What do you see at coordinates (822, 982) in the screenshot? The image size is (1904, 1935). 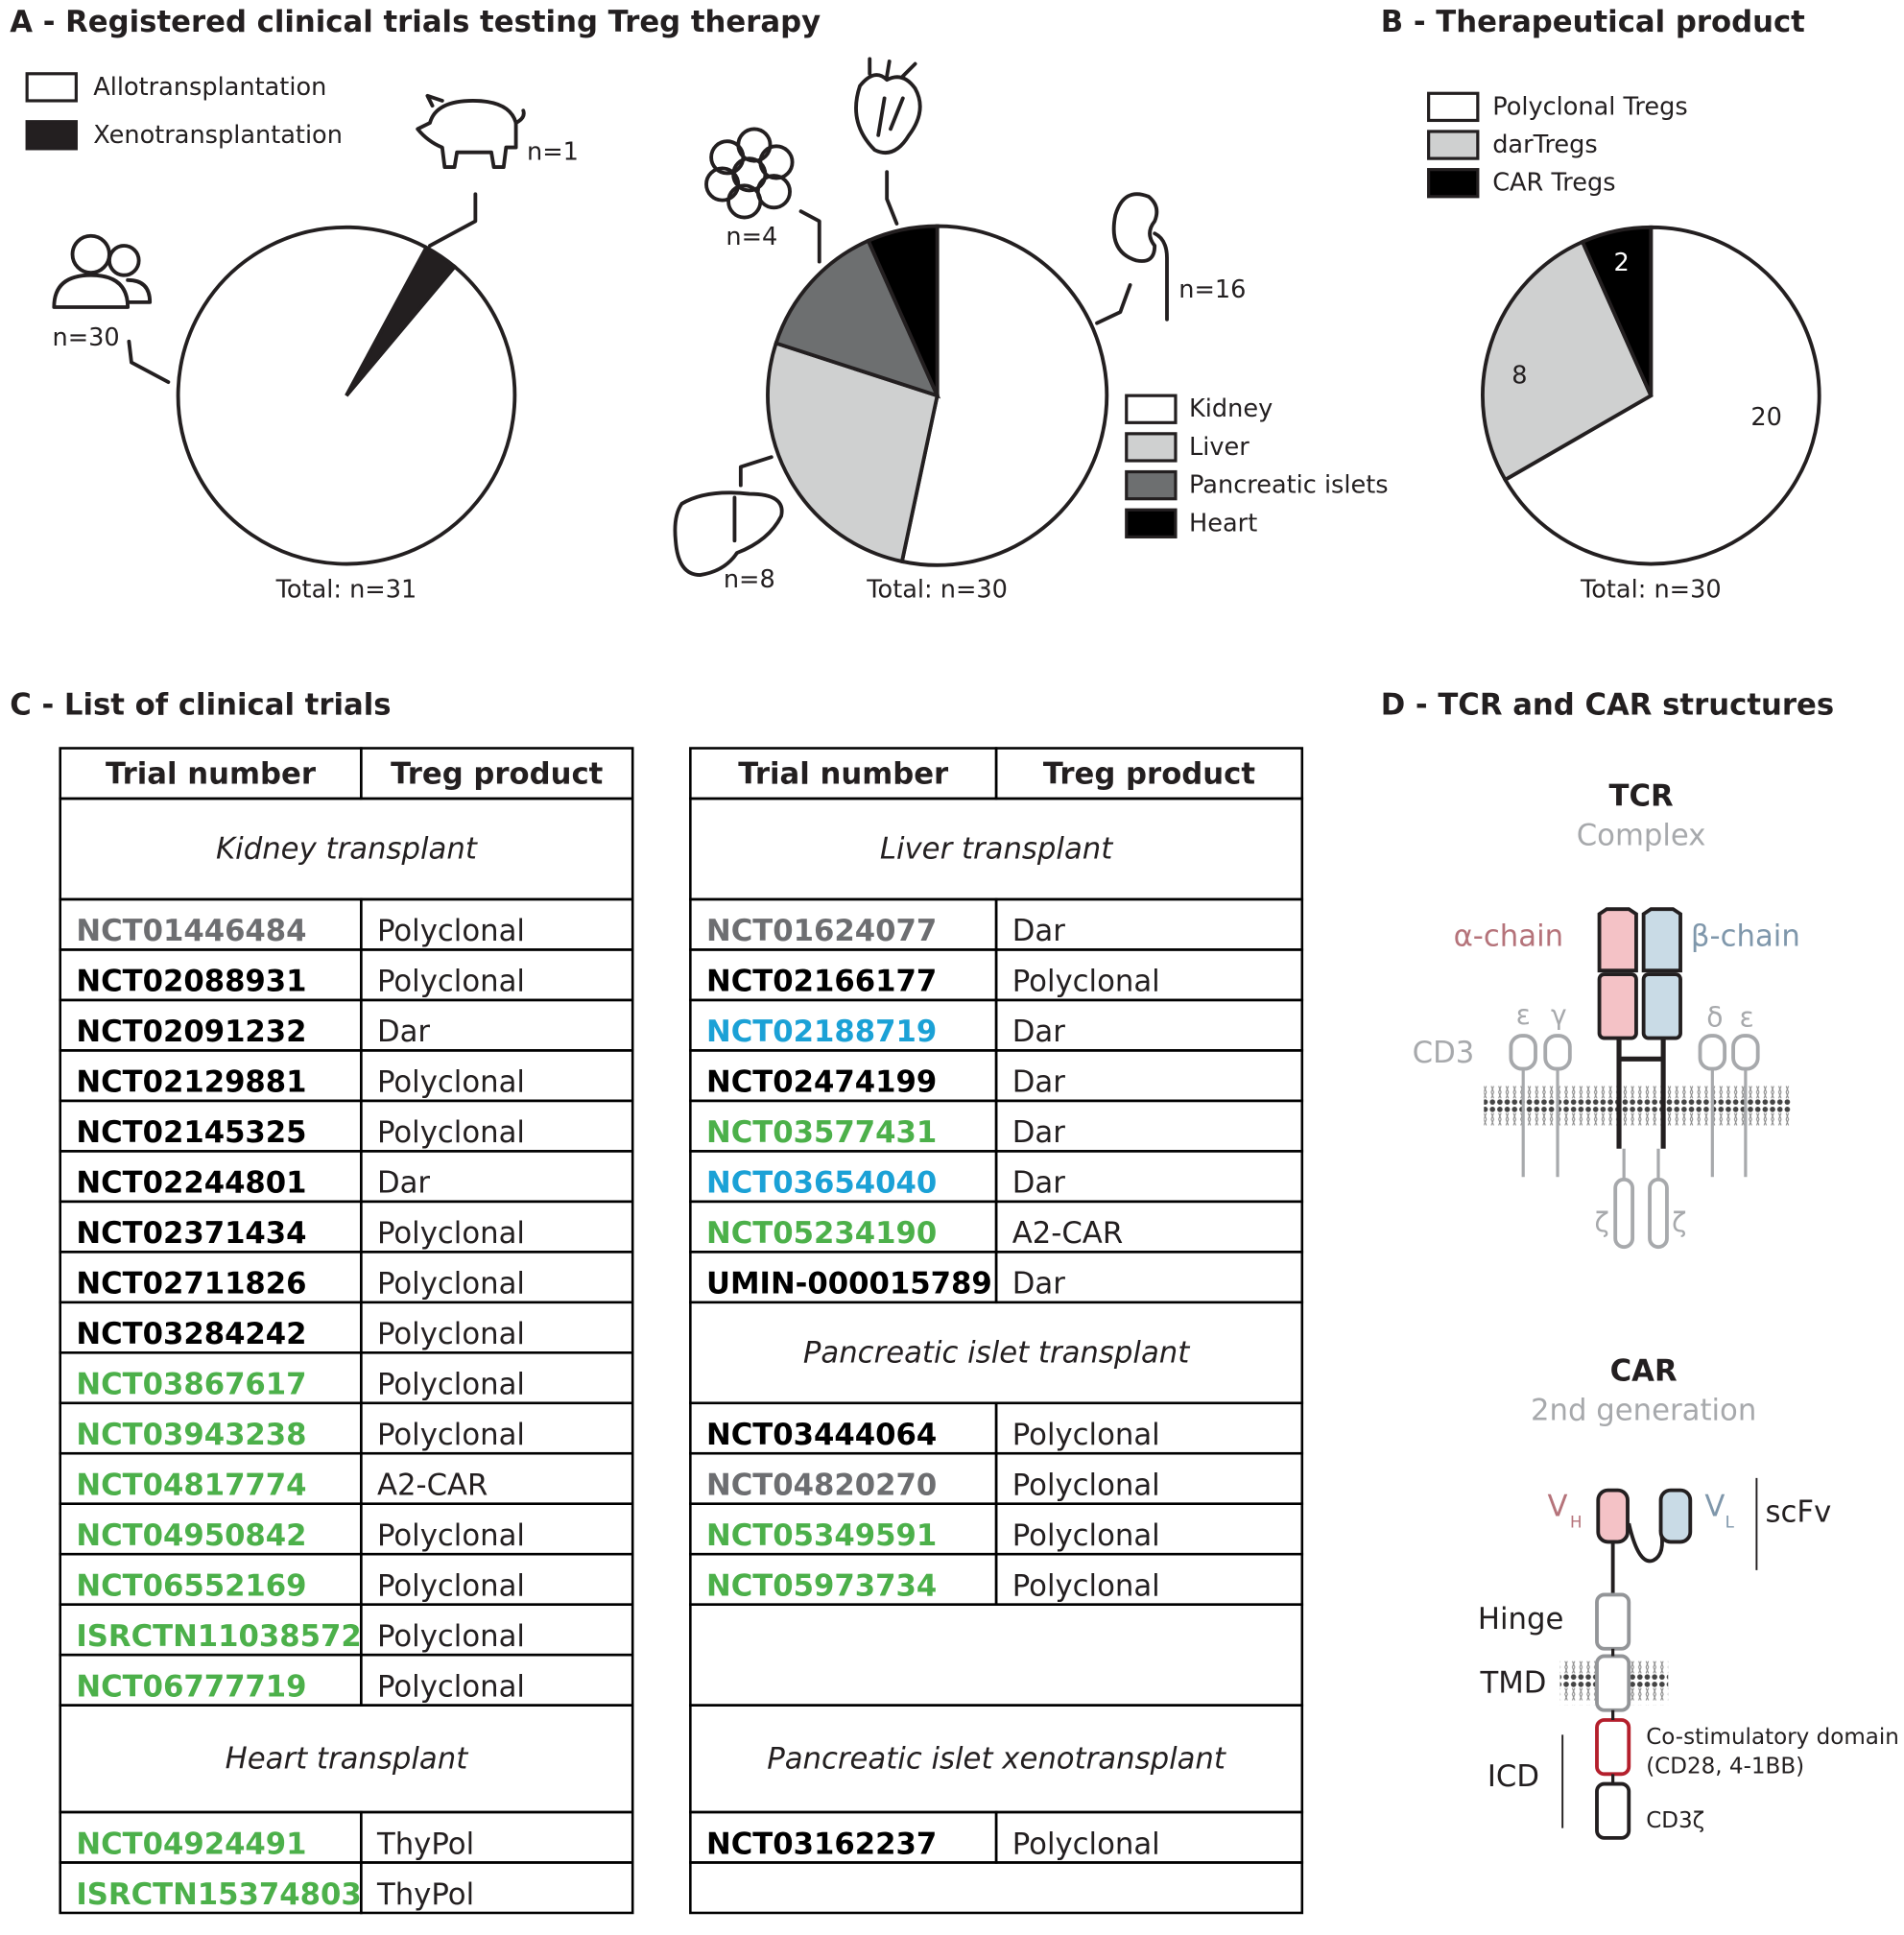 I see `trial-number: NCT02166177` at bounding box center [822, 982].